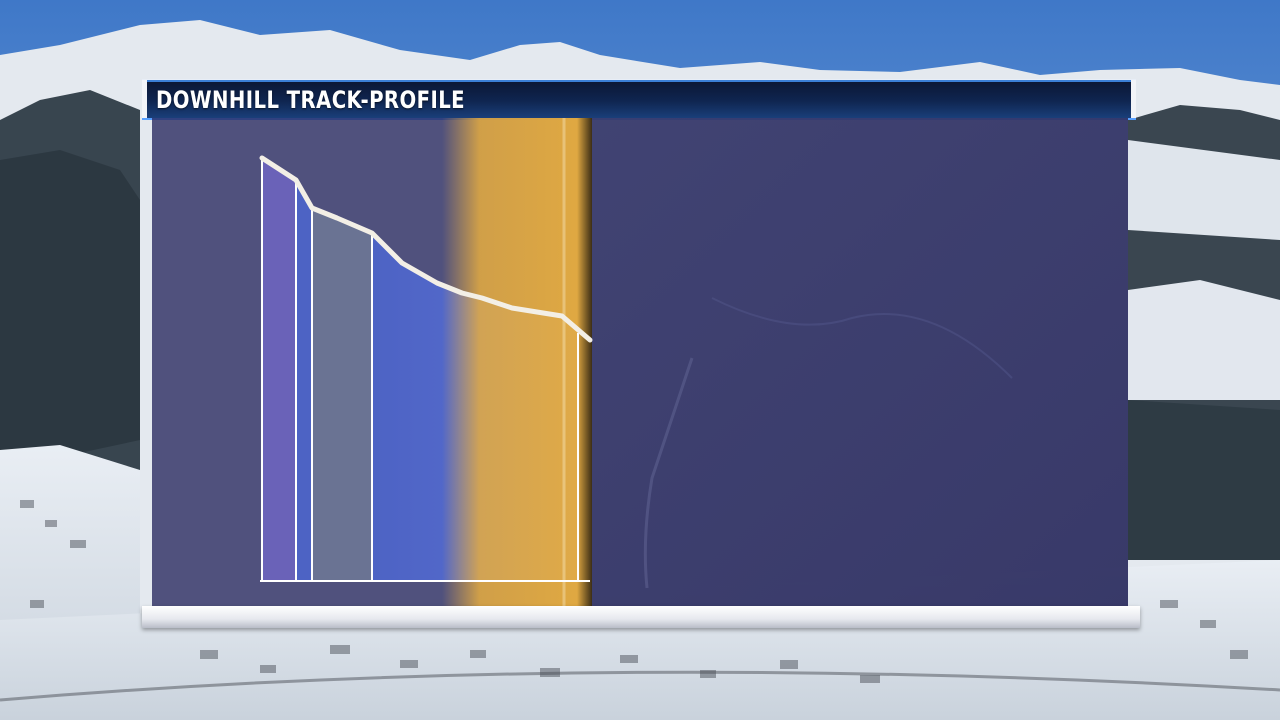 This screenshot has width=1280, height=720. Describe the element at coordinates (517, 362) in the screenshot. I see `highlight-zone` at that location.